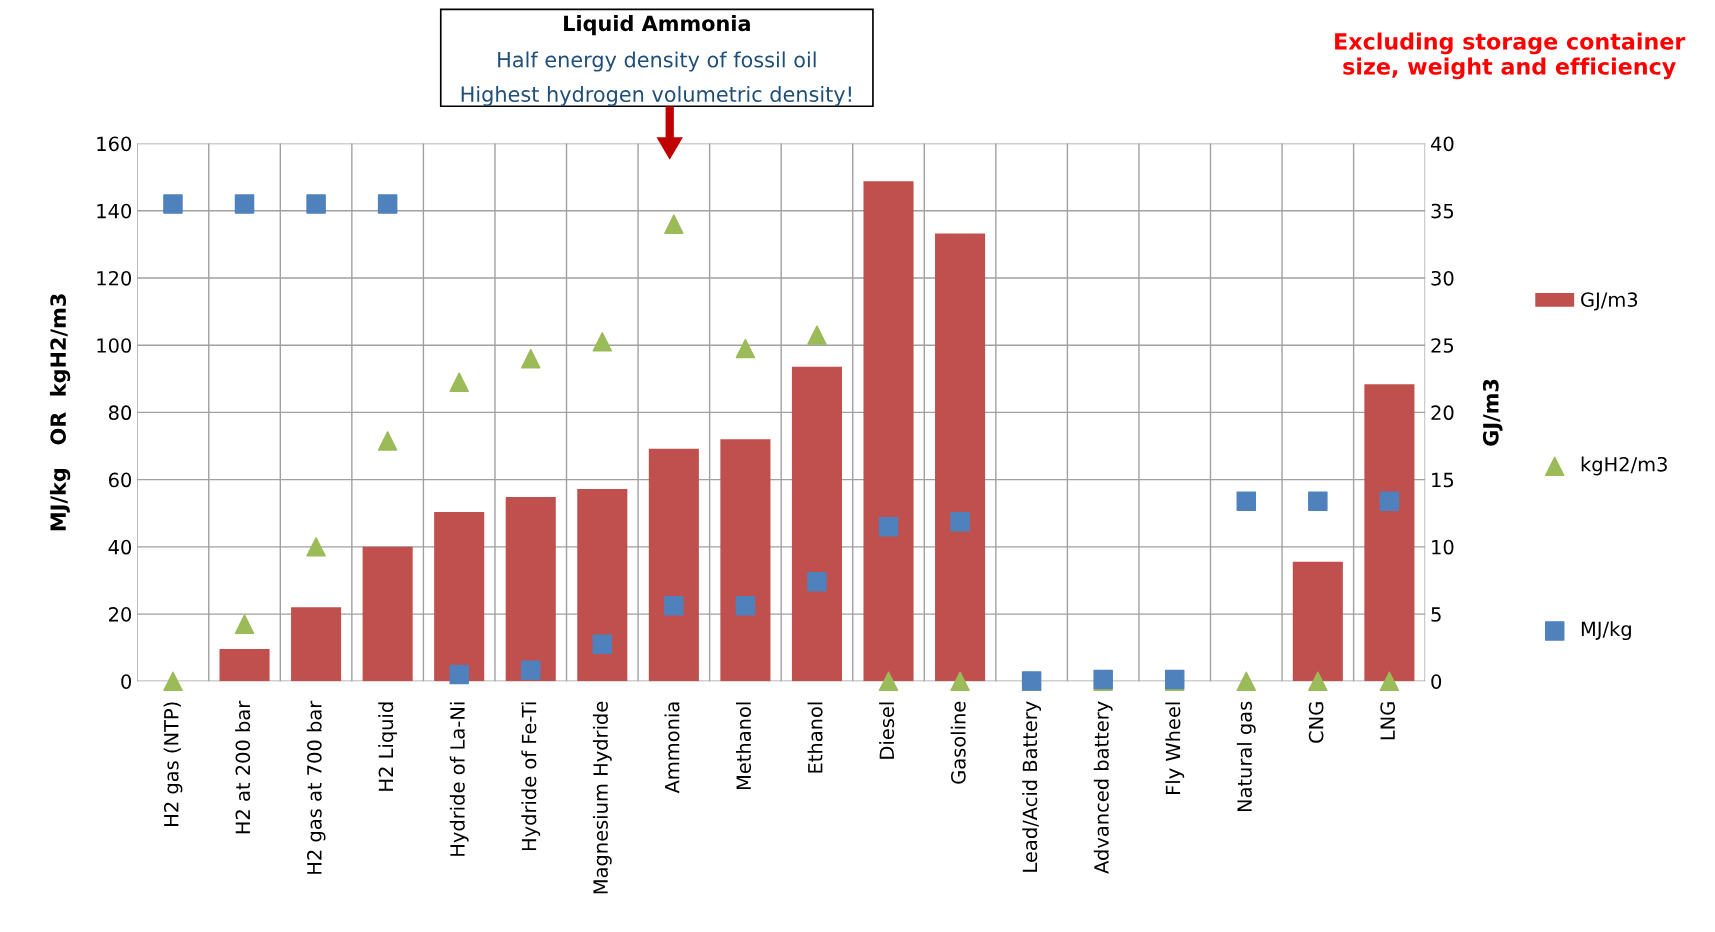 This screenshot has width=1715, height=932. Describe the element at coordinates (1442, 278) in the screenshot. I see `y2-tick-label: 30` at that location.